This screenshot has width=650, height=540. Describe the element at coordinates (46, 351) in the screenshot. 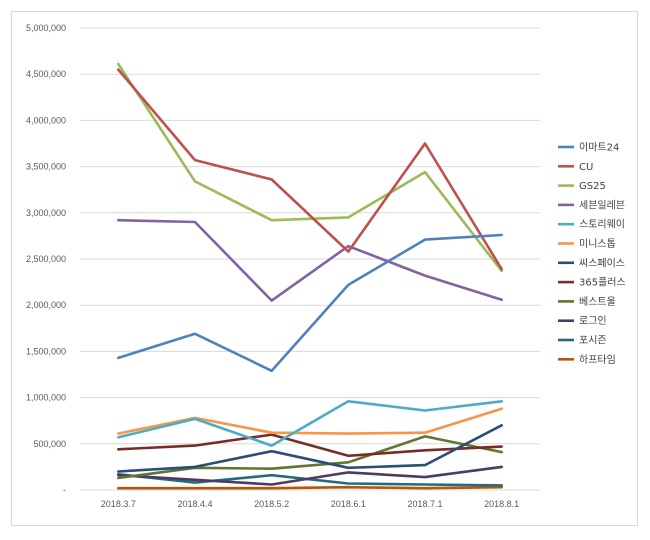

I see `y-tick-label: 1,500,000` at that location.